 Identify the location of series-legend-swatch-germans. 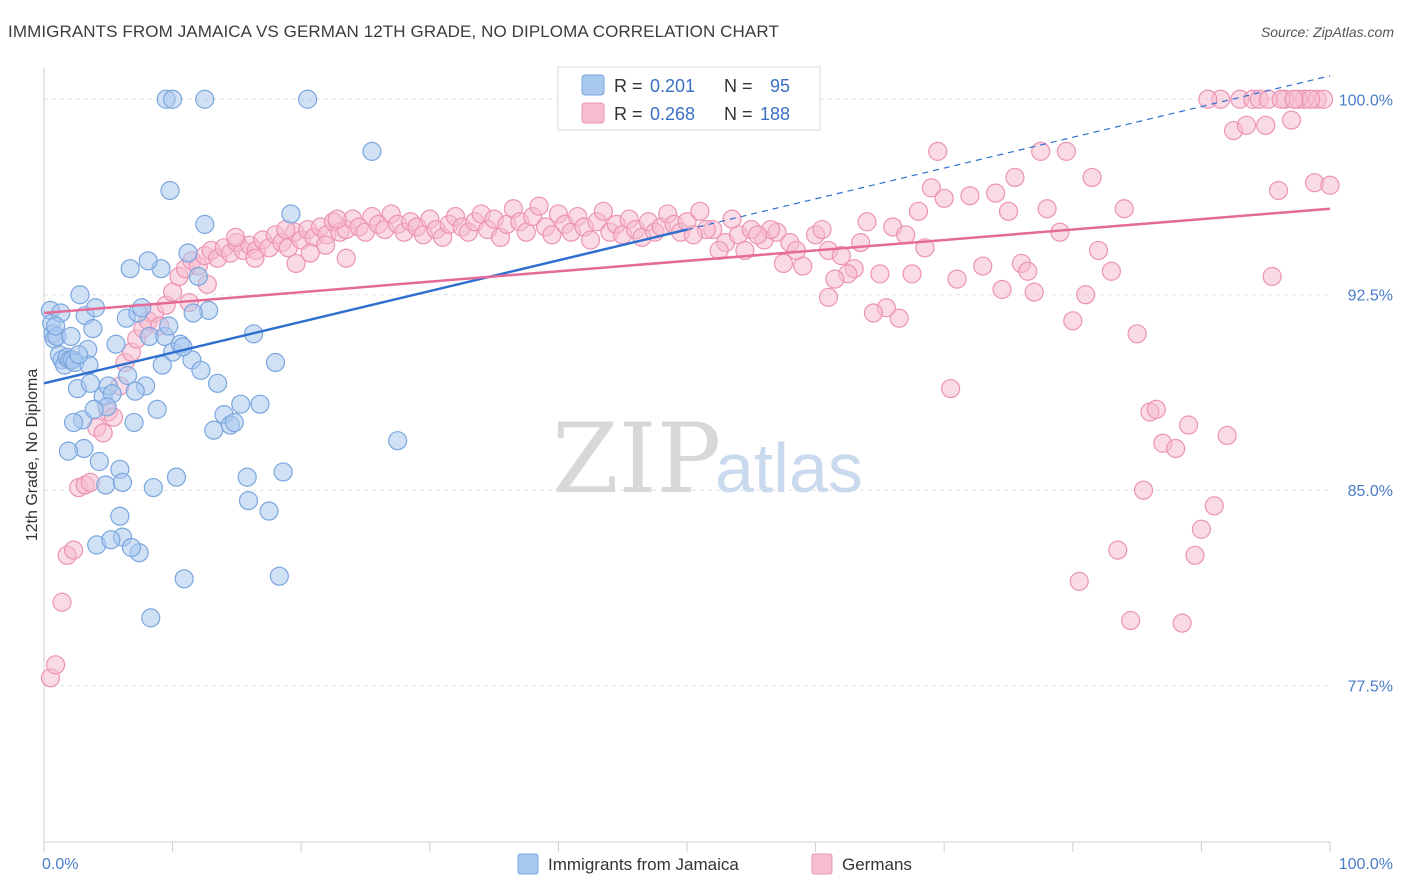
(822, 864).